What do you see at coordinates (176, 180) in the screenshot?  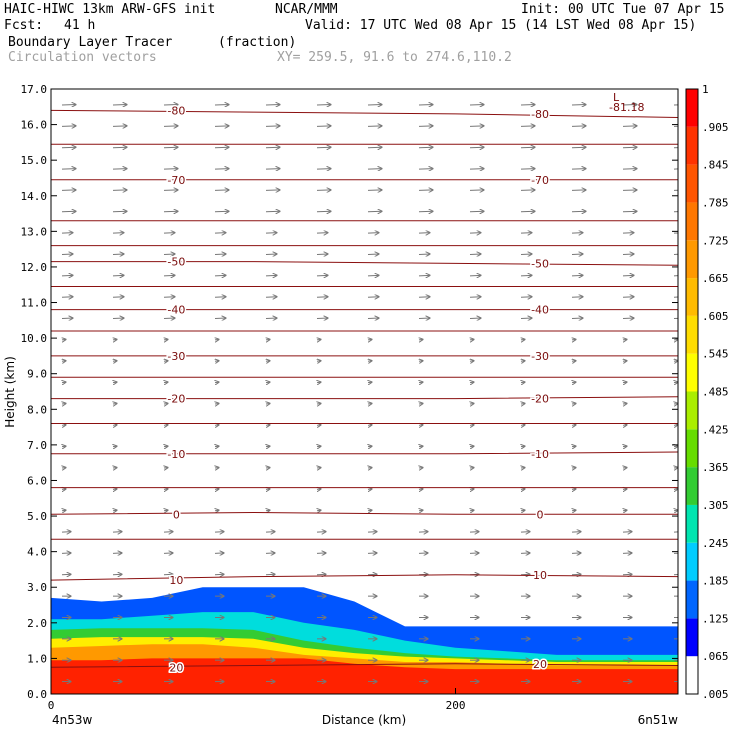 I see `contour-label: -70` at bounding box center [176, 180].